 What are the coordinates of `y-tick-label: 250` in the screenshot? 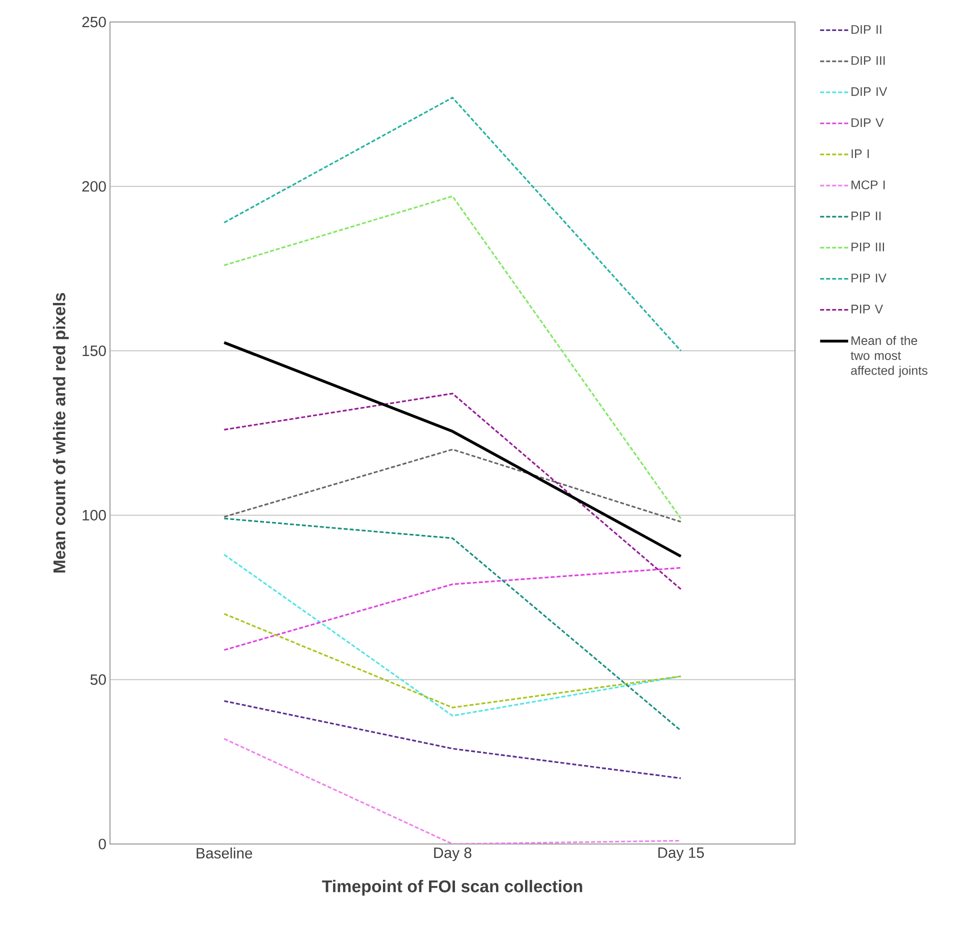 It's located at (94, 22).